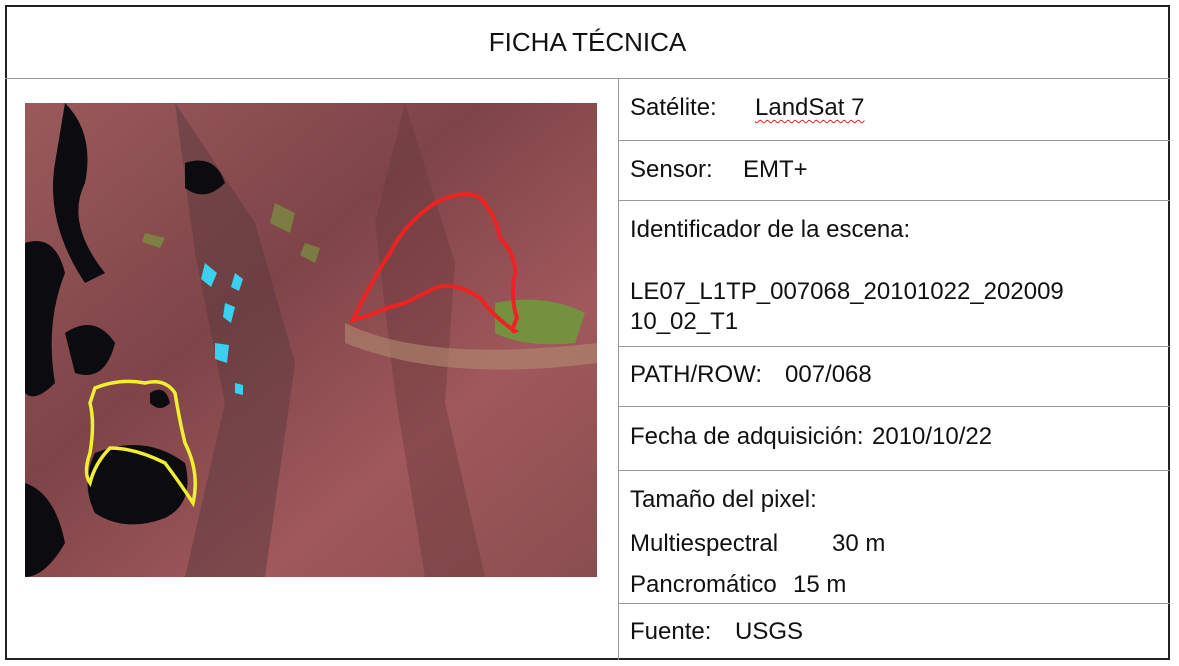  What do you see at coordinates (932, 436) in the screenshot?
I see `fecha-value: 2010/10/22` at bounding box center [932, 436].